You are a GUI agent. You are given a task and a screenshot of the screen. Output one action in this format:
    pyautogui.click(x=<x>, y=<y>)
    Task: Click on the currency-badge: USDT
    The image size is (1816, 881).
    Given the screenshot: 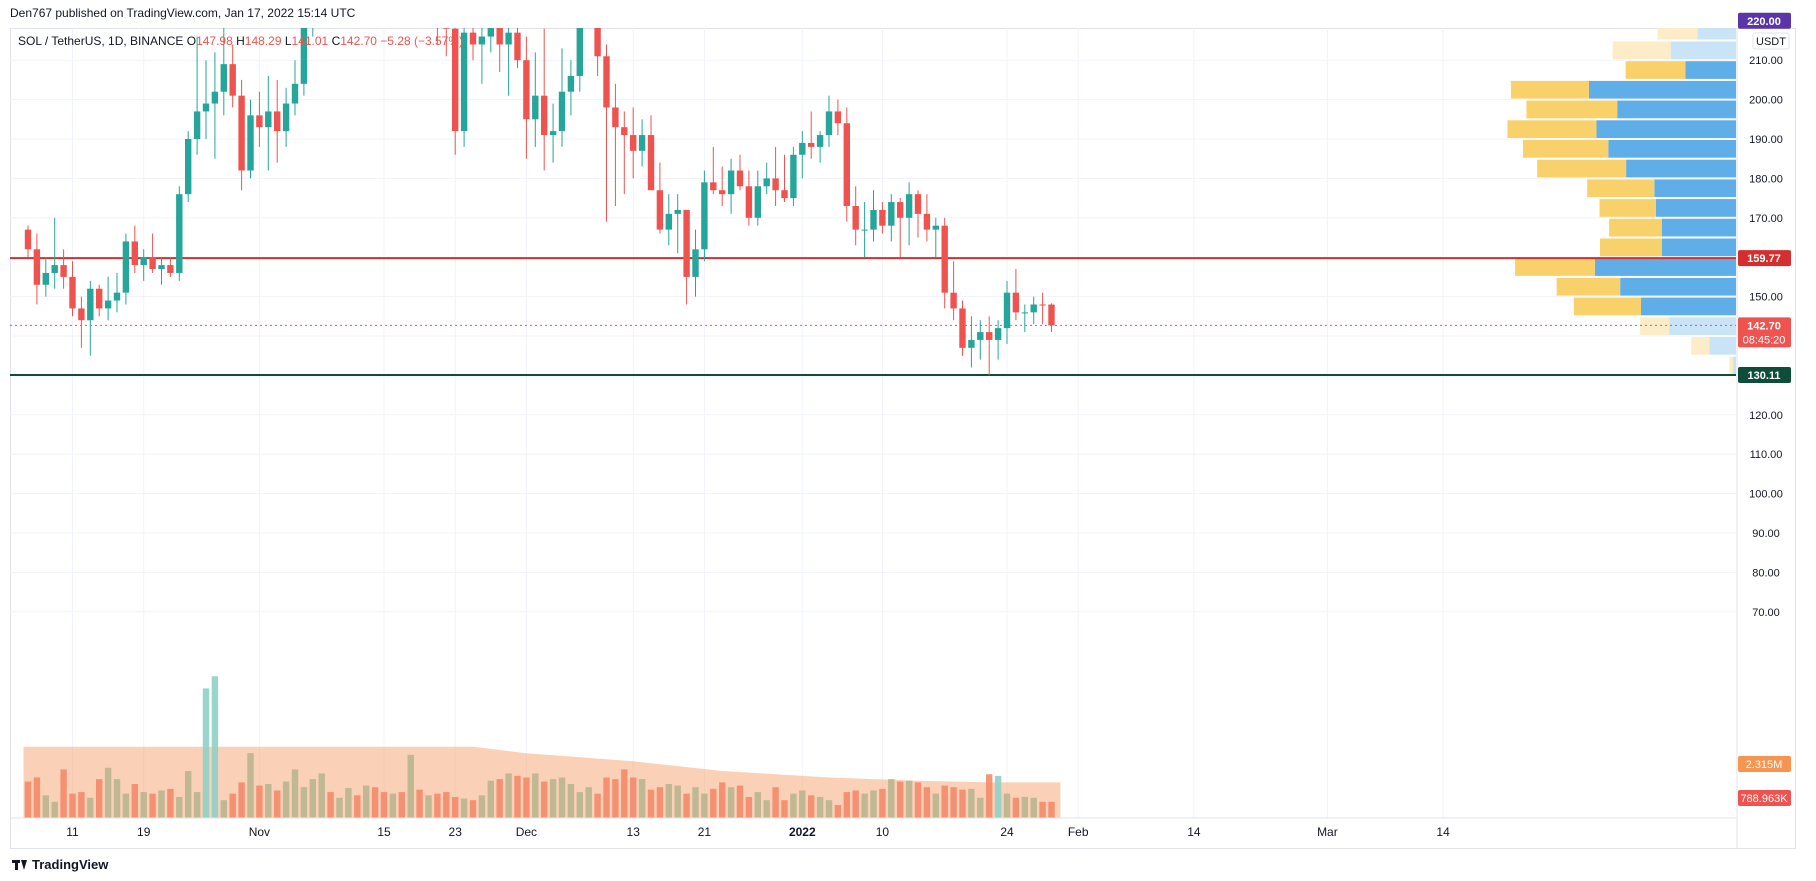 What is the action you would take?
    pyautogui.click(x=1771, y=41)
    